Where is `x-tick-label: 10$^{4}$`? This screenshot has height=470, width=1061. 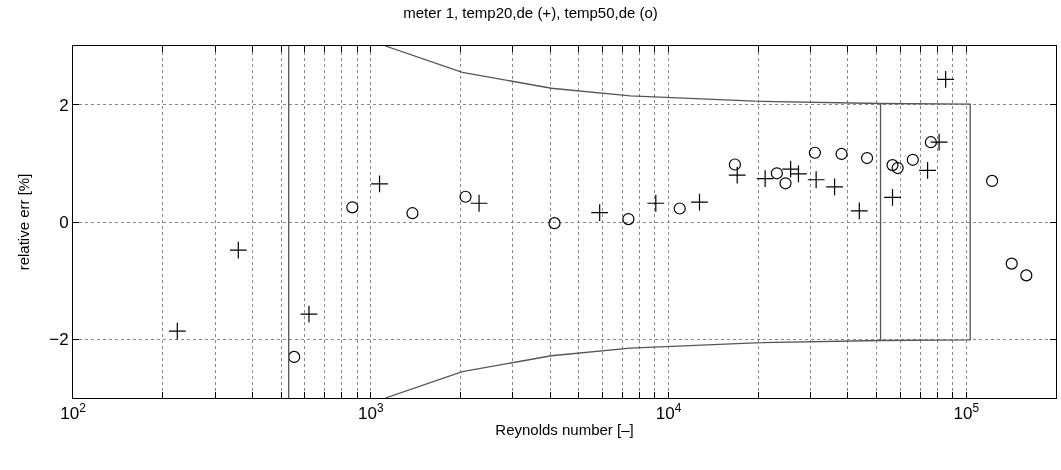 x-tick-label: 10$^{4}$ is located at coordinates (668, 412).